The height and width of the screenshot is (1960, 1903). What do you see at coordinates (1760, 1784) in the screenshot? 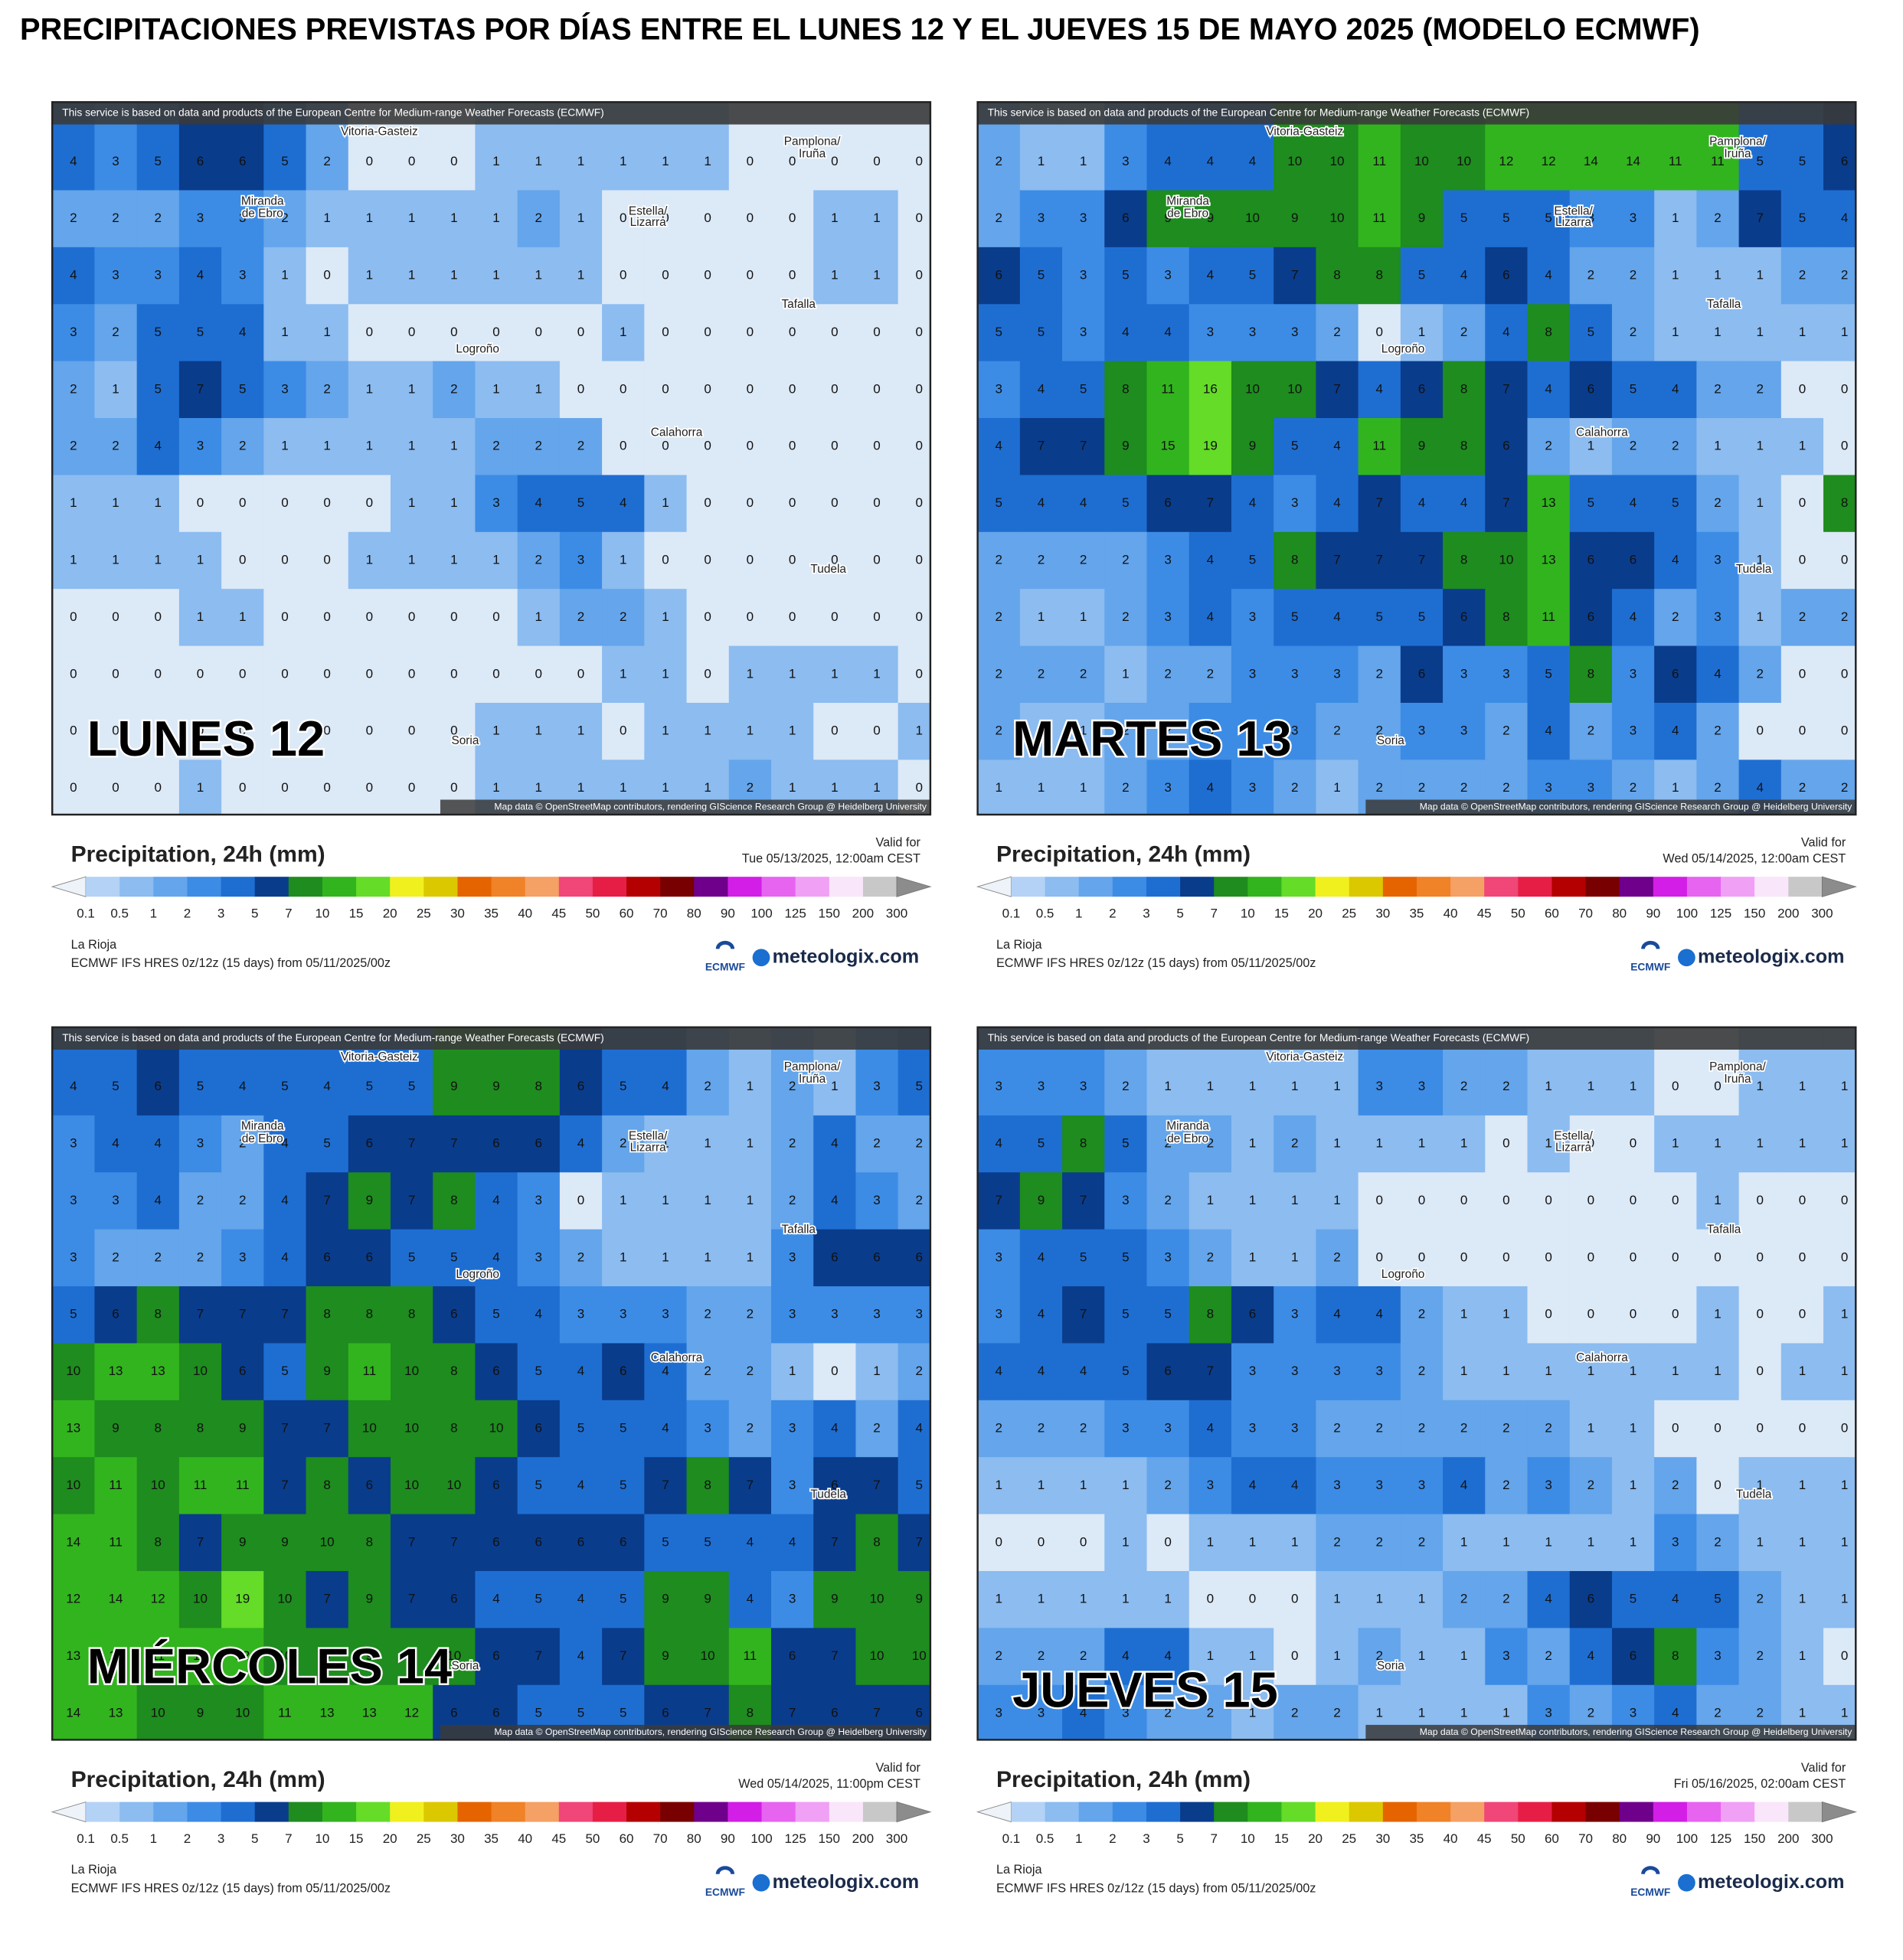
I see `valid-time: Fri 05/16/2025, 02:00am CEST` at bounding box center [1760, 1784].